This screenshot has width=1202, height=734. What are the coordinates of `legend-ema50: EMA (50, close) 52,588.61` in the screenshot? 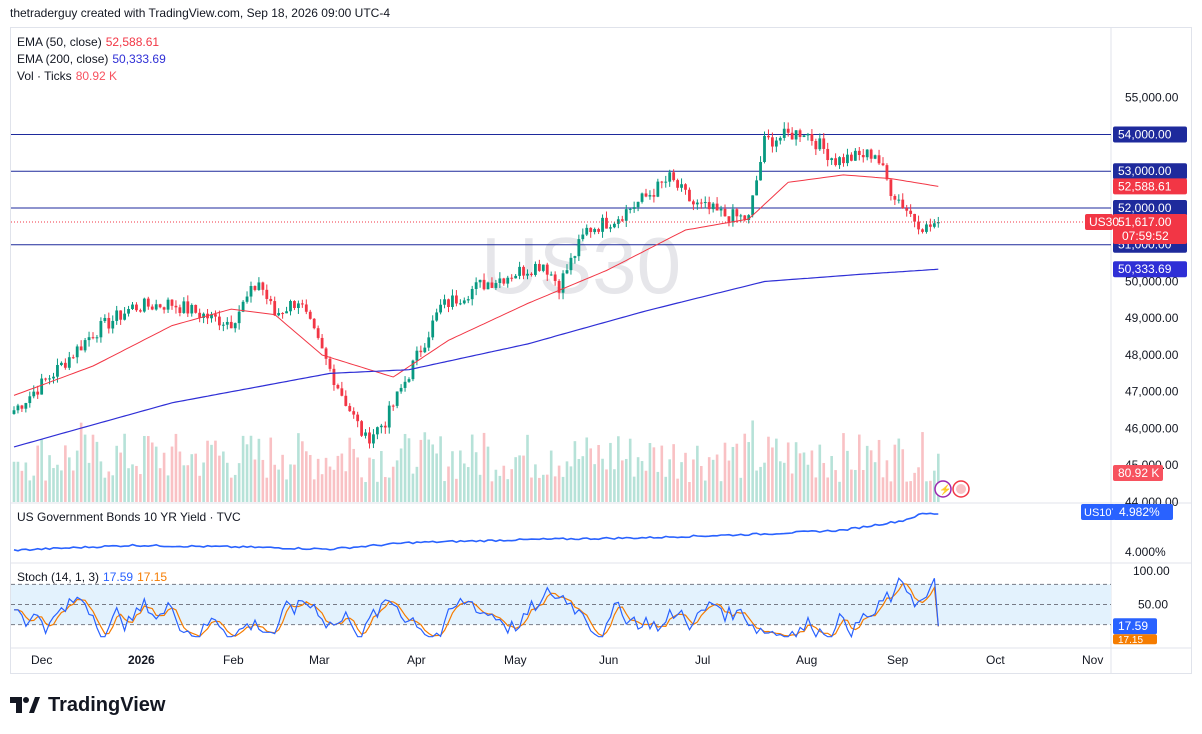 It's located at (88, 42).